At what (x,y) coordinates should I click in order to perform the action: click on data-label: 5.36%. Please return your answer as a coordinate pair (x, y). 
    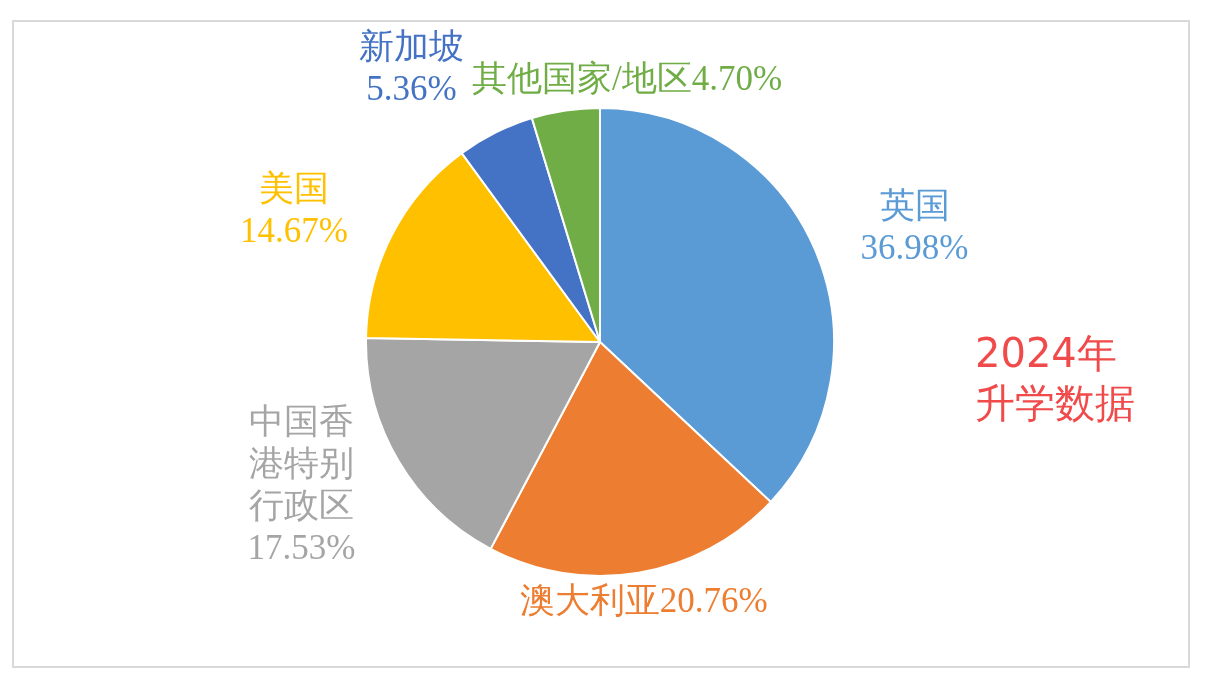
    Looking at the image, I should click on (411, 89).